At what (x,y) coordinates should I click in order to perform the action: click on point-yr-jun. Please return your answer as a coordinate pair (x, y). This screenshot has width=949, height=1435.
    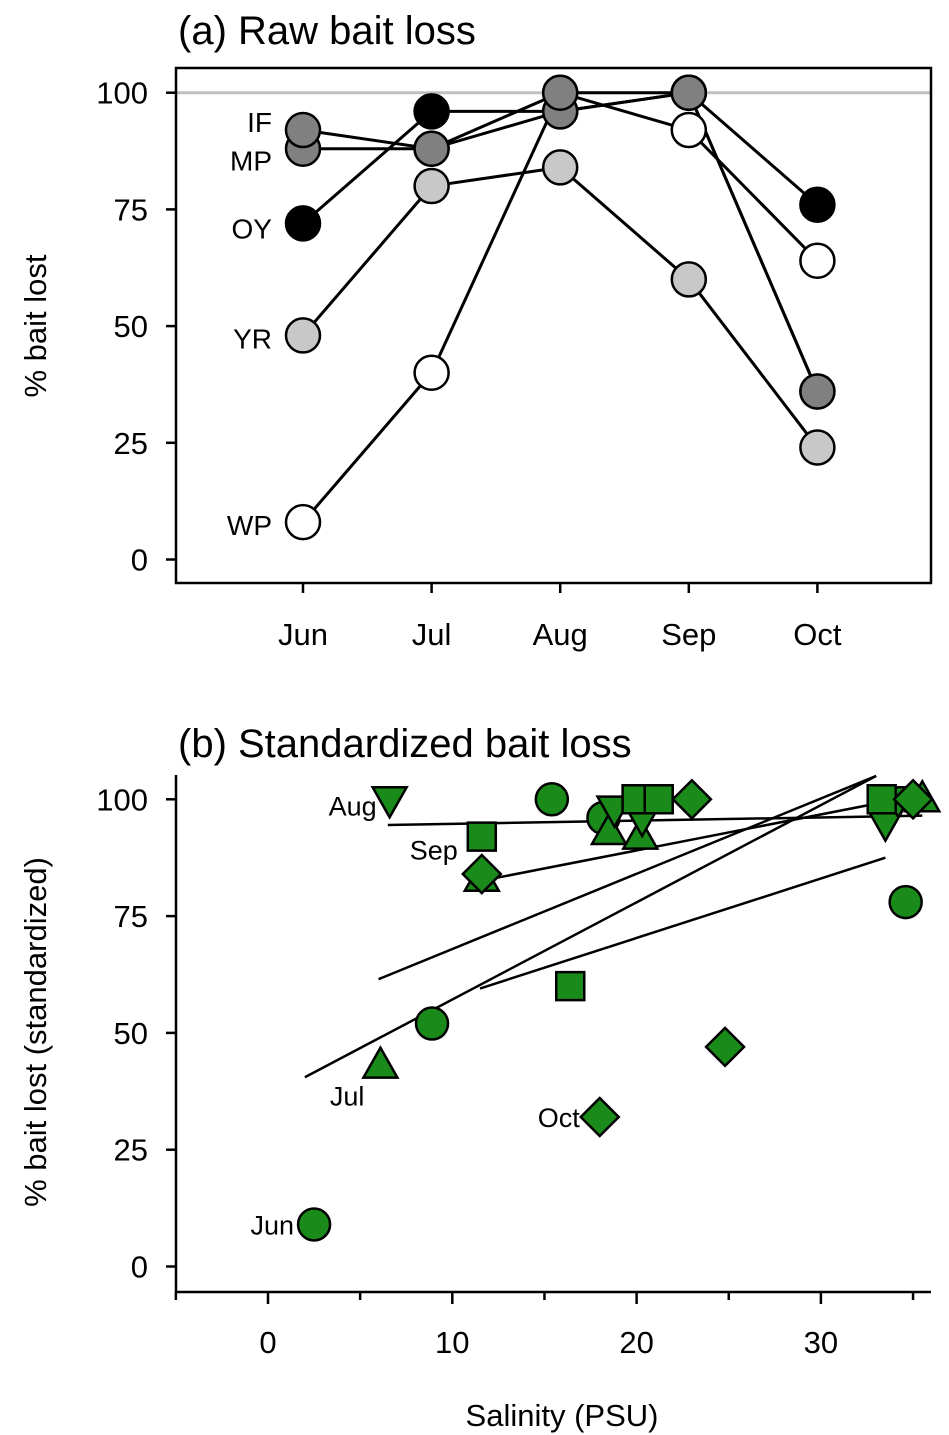
    Looking at the image, I should click on (303, 335).